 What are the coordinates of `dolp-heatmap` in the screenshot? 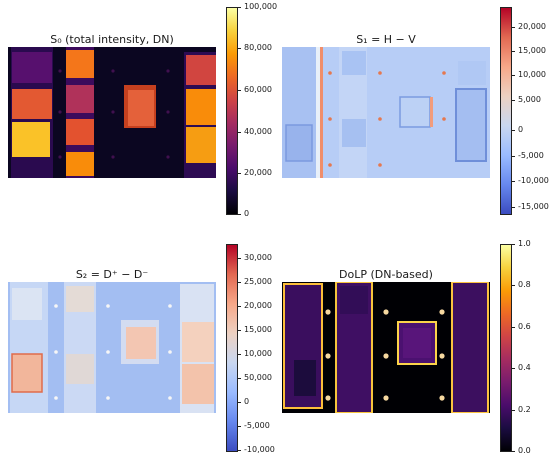 It's located at (386, 347).